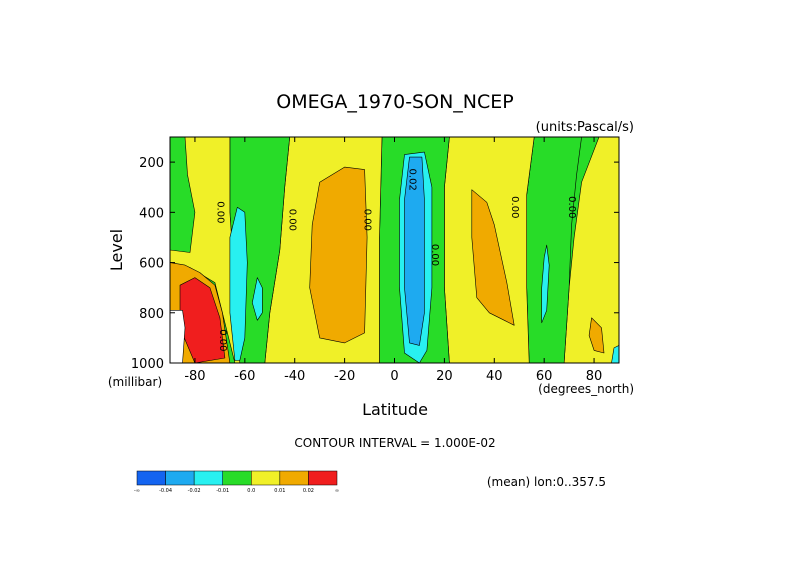 The height and width of the screenshot is (562, 789). I want to click on x-tick-label: 20, so click(444, 376).